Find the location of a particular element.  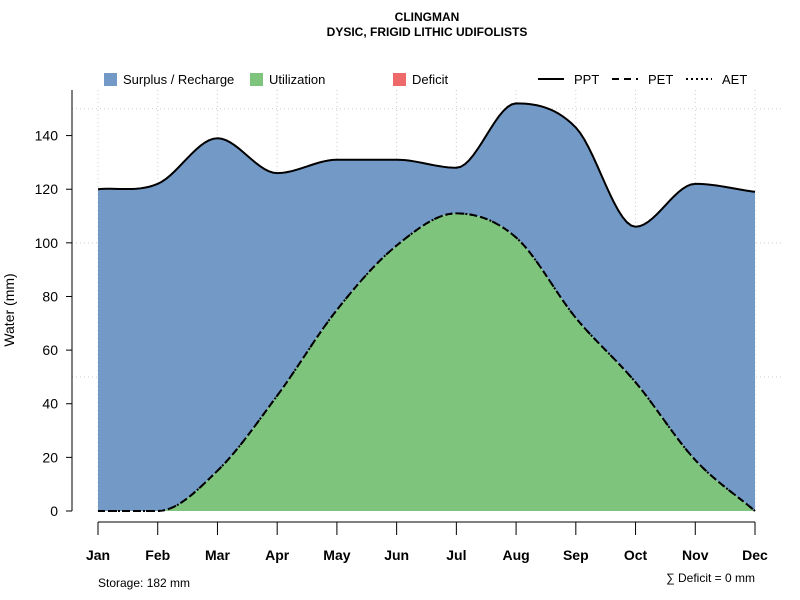

y-tick-label: 80 is located at coordinates (50, 296).